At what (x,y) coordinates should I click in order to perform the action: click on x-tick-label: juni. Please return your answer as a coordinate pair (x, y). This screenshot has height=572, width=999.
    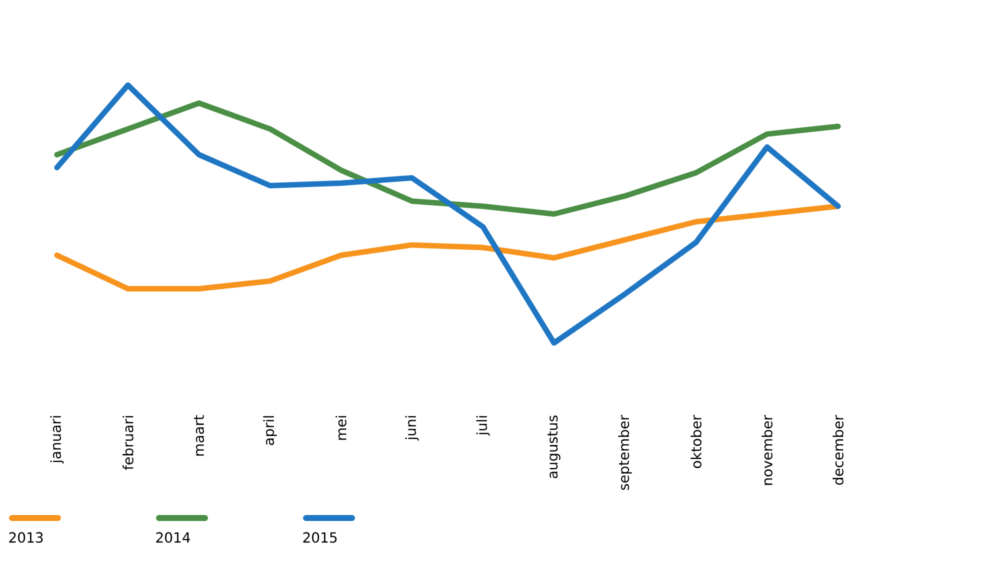
    Looking at the image, I should click on (412, 428).